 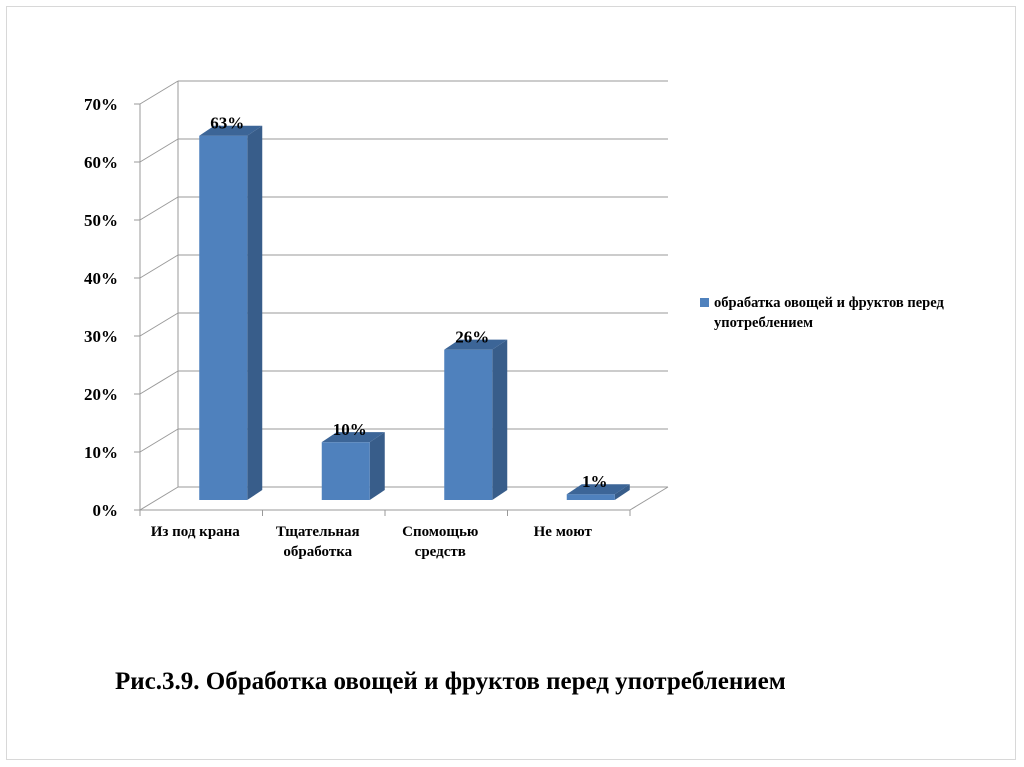 I want to click on legend-swatch, so click(x=704, y=302).